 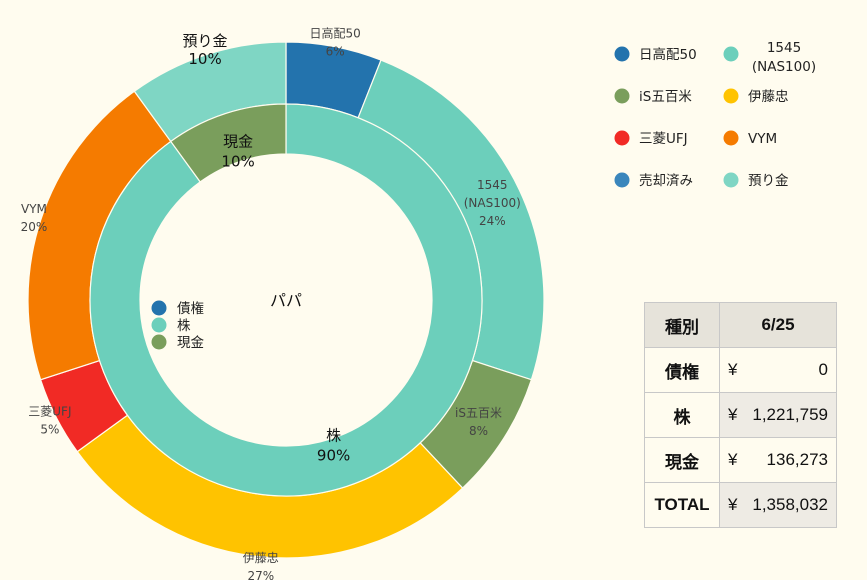 What do you see at coordinates (333, 445) in the screenshot?
I see `inner-slice-label: 株 90%` at bounding box center [333, 445].